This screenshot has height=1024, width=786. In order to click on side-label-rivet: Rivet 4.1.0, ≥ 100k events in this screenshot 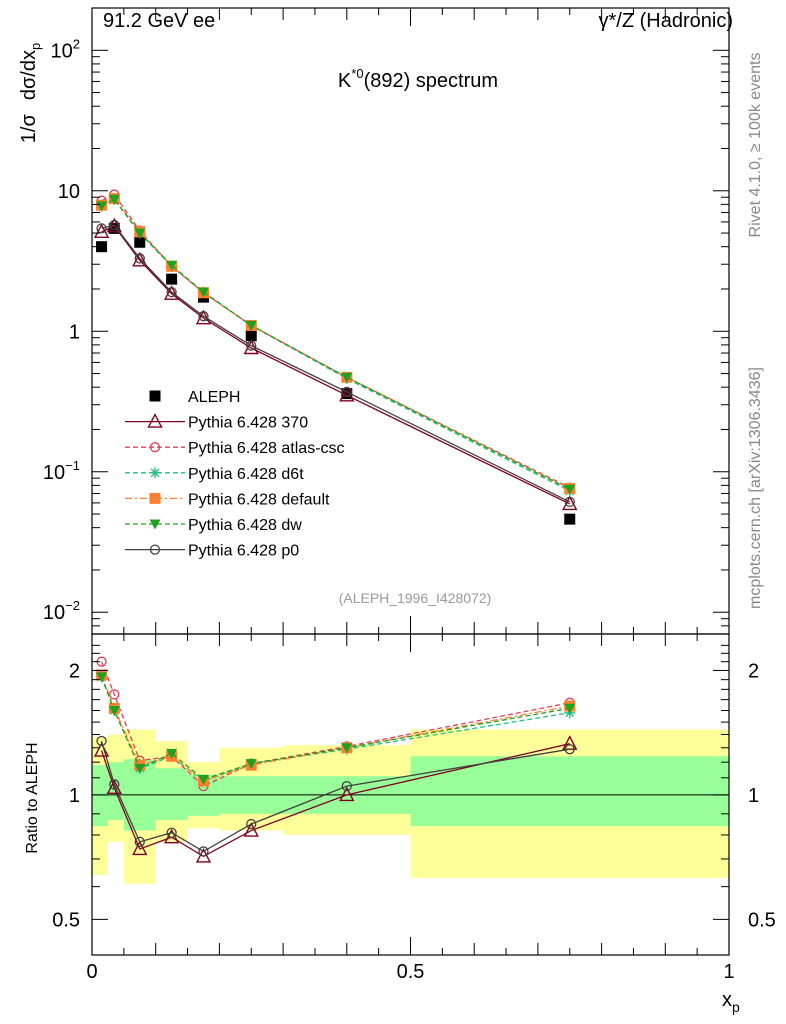, I will do `click(755, 145)`.